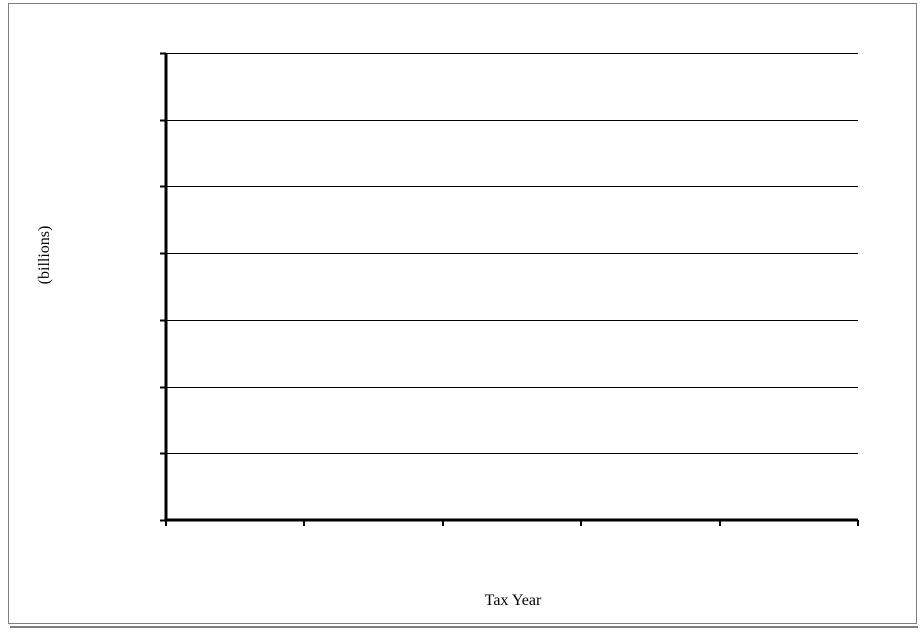 The width and height of the screenshot is (920, 630). Describe the element at coordinates (464, 627) in the screenshot. I see `chart-frame-shadow` at that location.